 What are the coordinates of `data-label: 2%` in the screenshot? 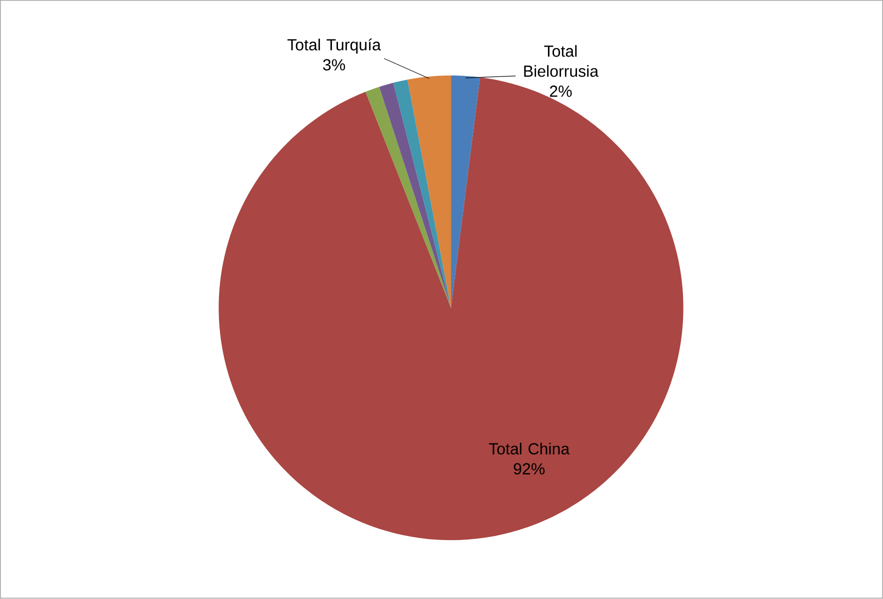 It's located at (561, 92).